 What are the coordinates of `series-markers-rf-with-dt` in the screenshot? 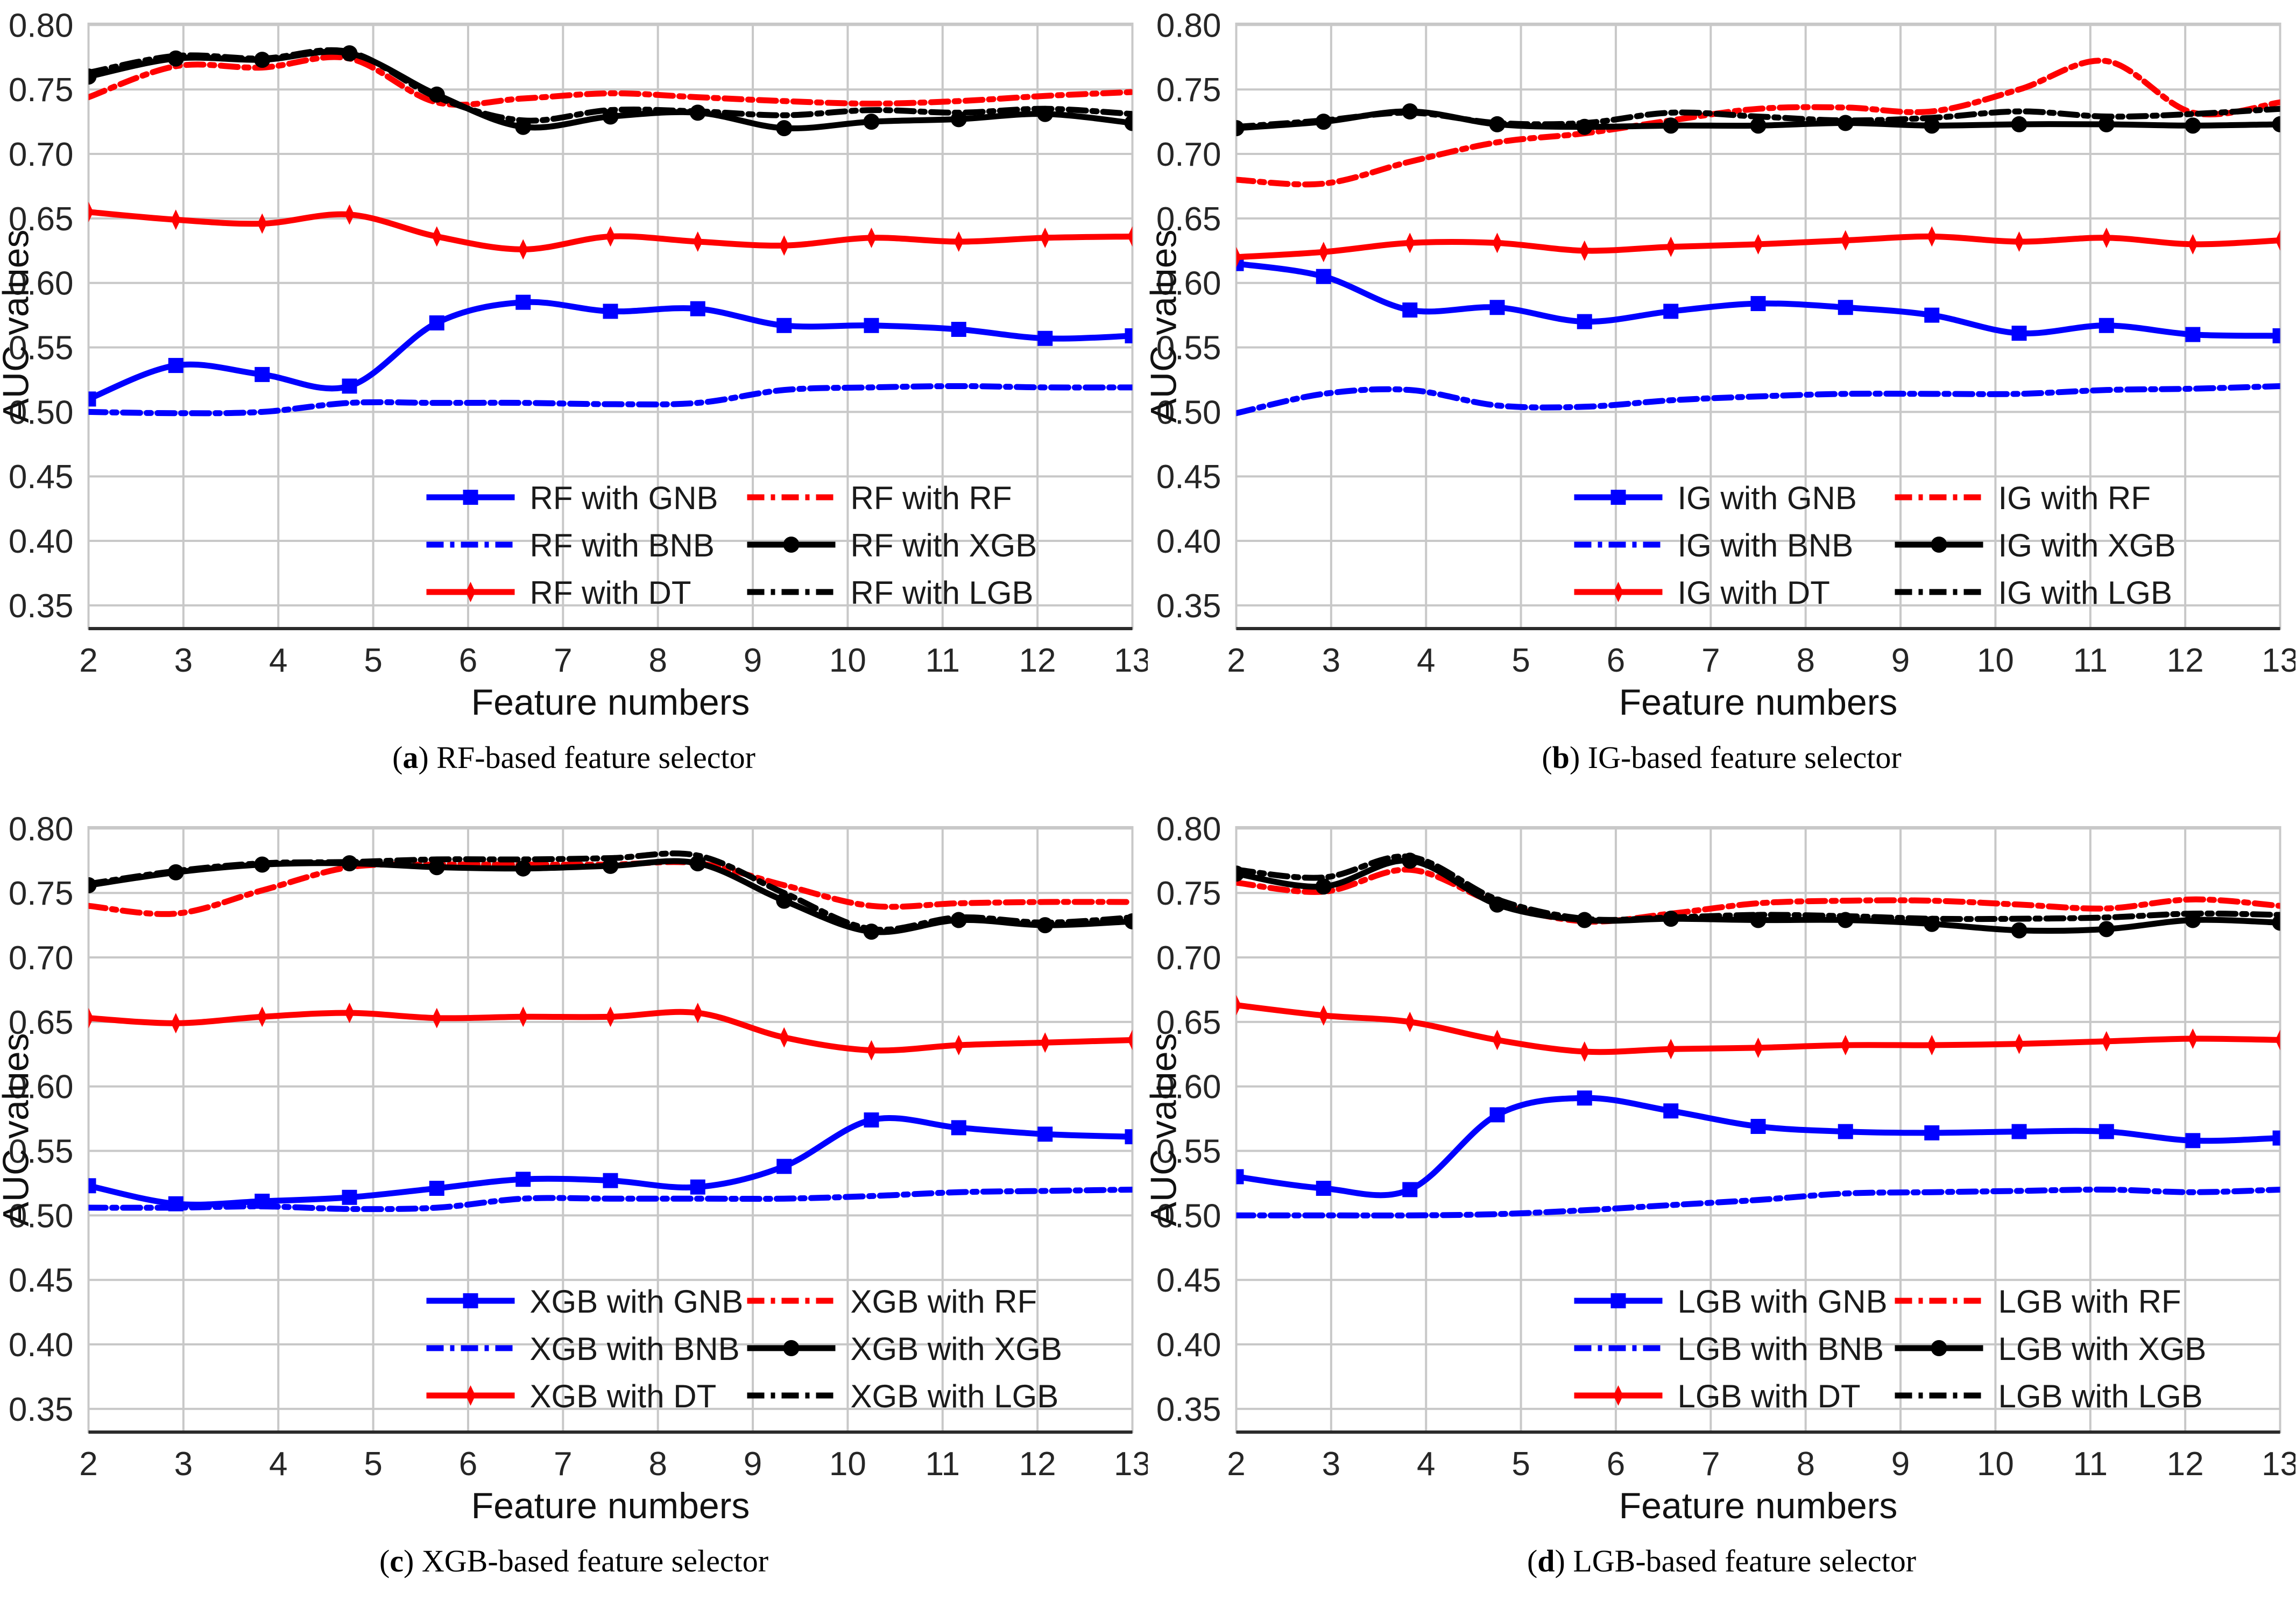 It's located at (610, 230).